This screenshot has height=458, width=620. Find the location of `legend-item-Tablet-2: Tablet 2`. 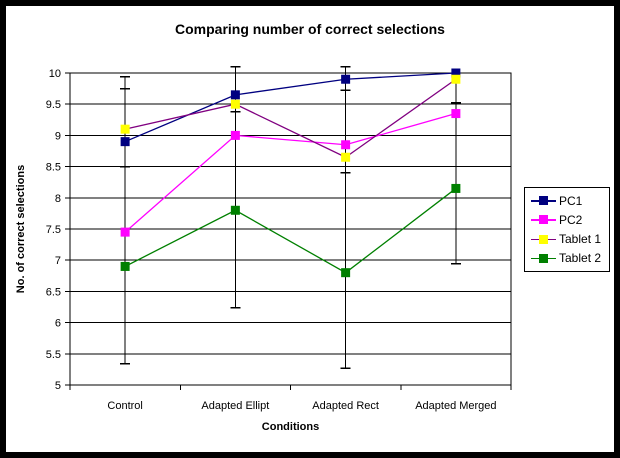

legend-item-Tablet-2: Tablet 2 is located at coordinates (569, 258).